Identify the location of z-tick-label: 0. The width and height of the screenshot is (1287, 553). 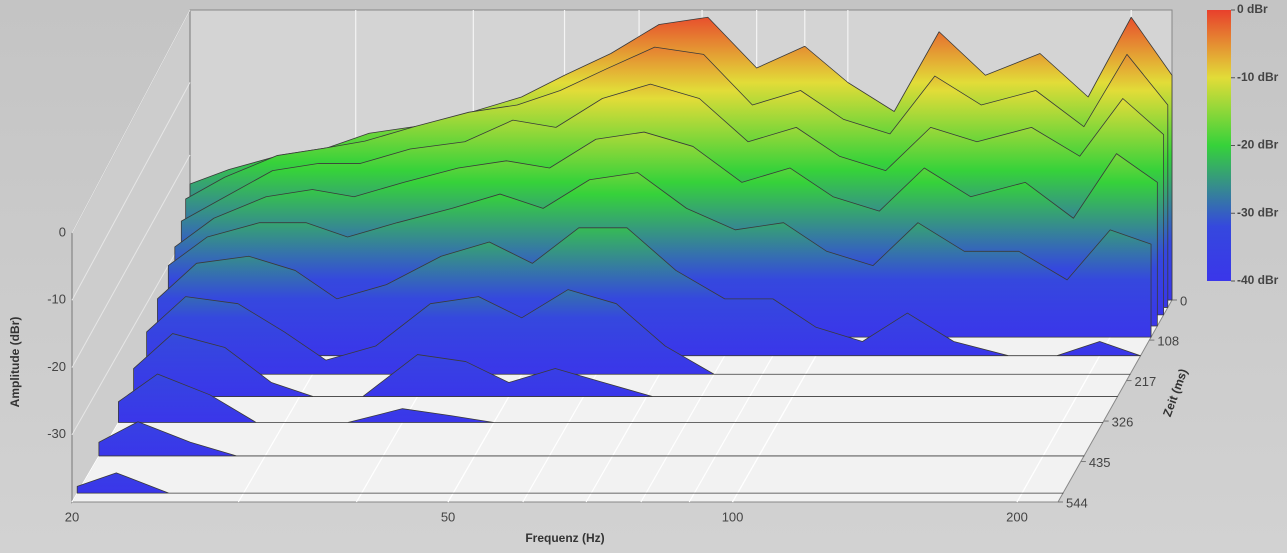
(1183, 300).